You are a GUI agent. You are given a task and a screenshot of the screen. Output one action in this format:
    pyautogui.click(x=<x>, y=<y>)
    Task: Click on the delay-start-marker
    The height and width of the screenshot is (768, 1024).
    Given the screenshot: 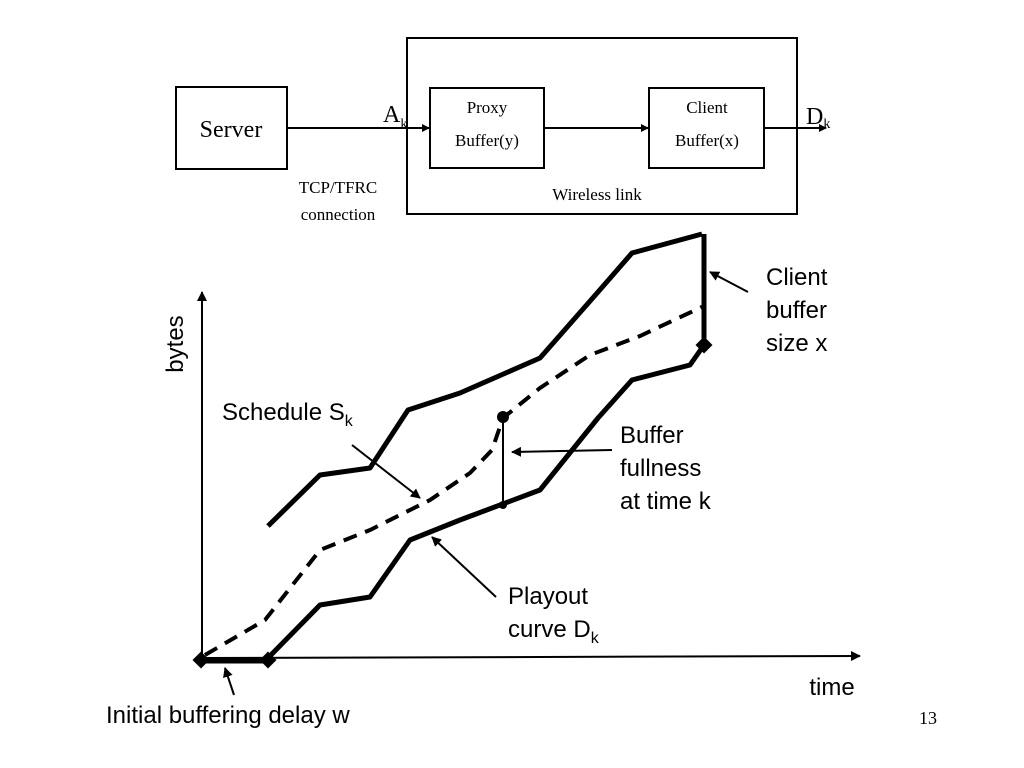 What is the action you would take?
    pyautogui.click(x=201, y=660)
    